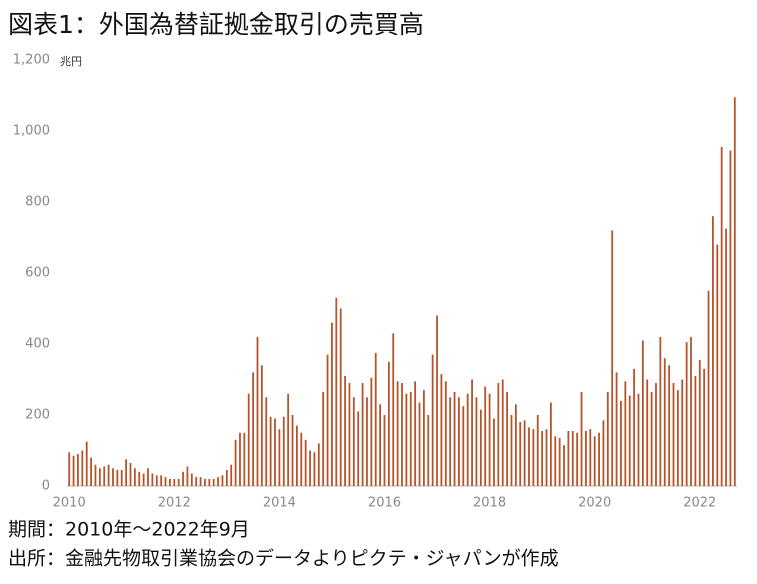 The height and width of the screenshot is (584, 757). Describe the element at coordinates (216, 24) in the screenshot. I see `chart-title: 図表1：外国為替証拠金取引の売買高` at that location.